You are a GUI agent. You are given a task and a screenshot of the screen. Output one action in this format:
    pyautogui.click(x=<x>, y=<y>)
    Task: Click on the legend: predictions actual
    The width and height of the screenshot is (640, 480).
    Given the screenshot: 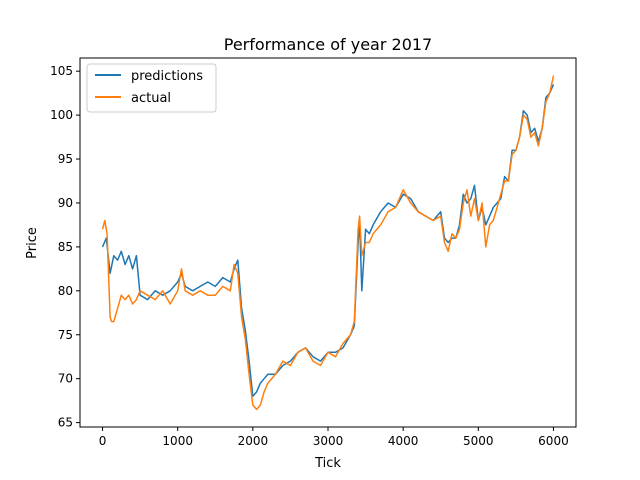 What is the action you would take?
    pyautogui.click(x=151, y=88)
    